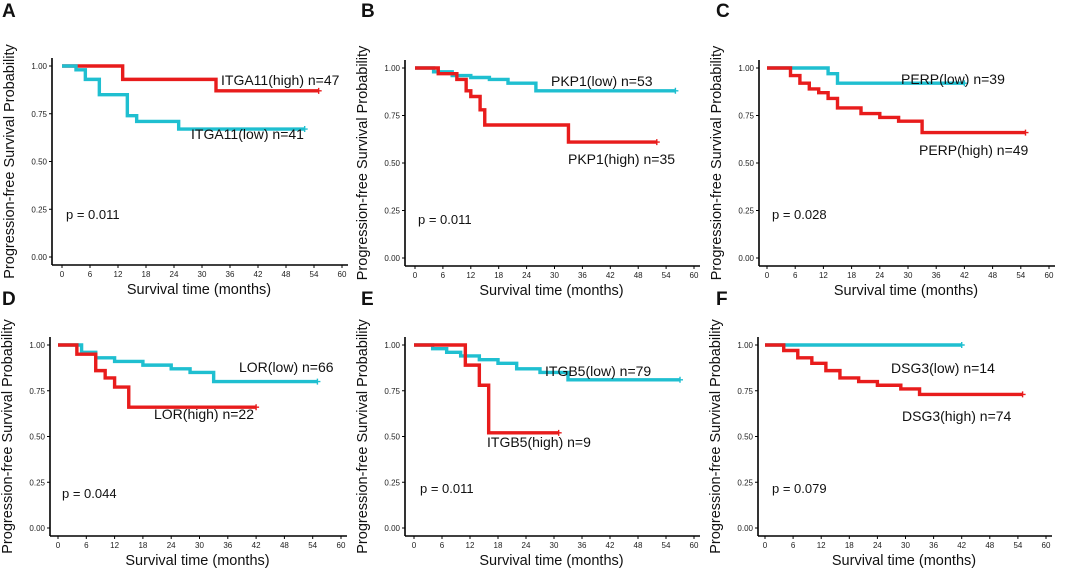  What do you see at coordinates (367, 299) in the screenshot?
I see `panel-letter: E` at bounding box center [367, 299].